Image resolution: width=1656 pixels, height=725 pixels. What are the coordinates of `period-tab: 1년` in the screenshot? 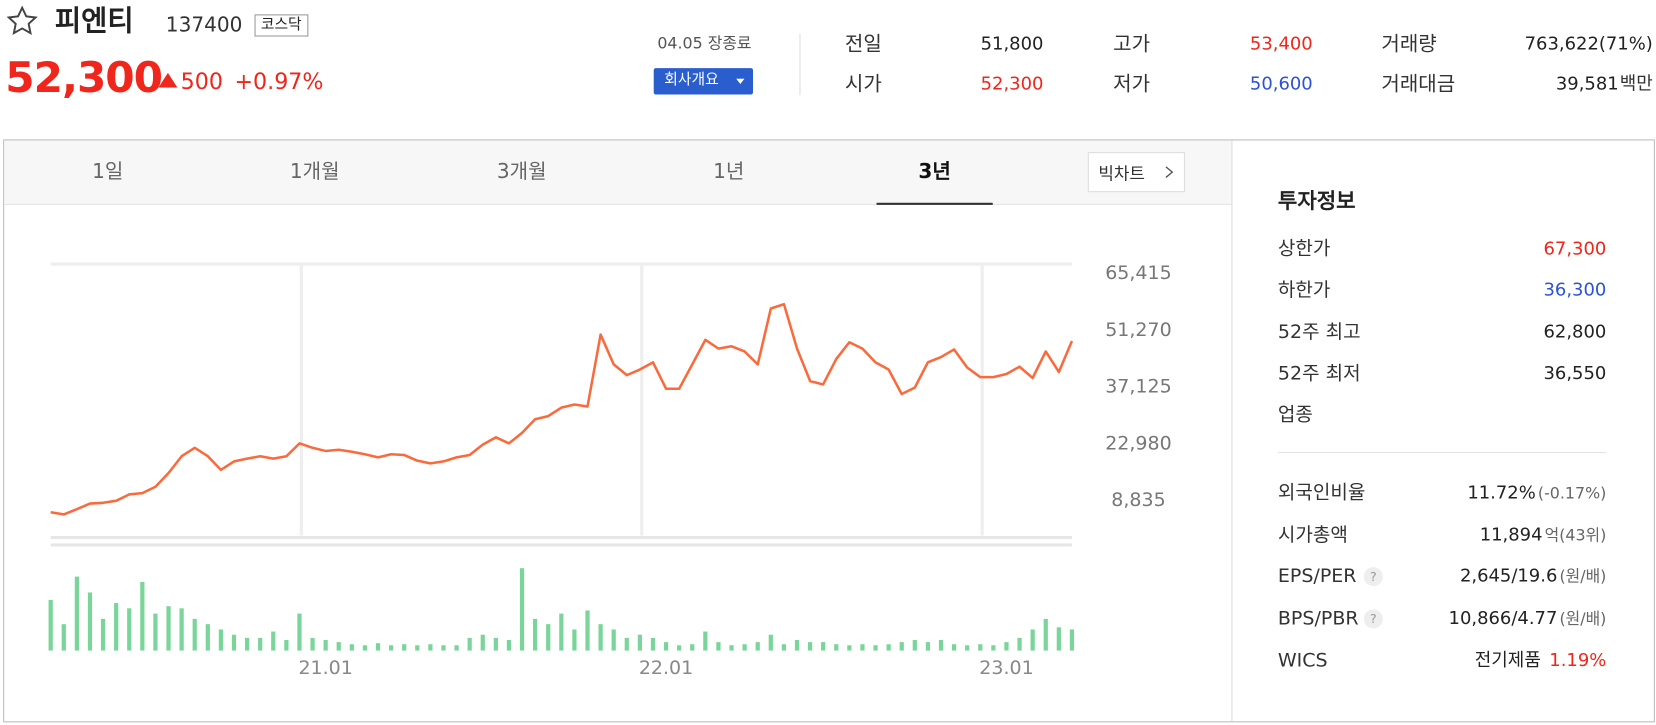 It's located at (729, 172).